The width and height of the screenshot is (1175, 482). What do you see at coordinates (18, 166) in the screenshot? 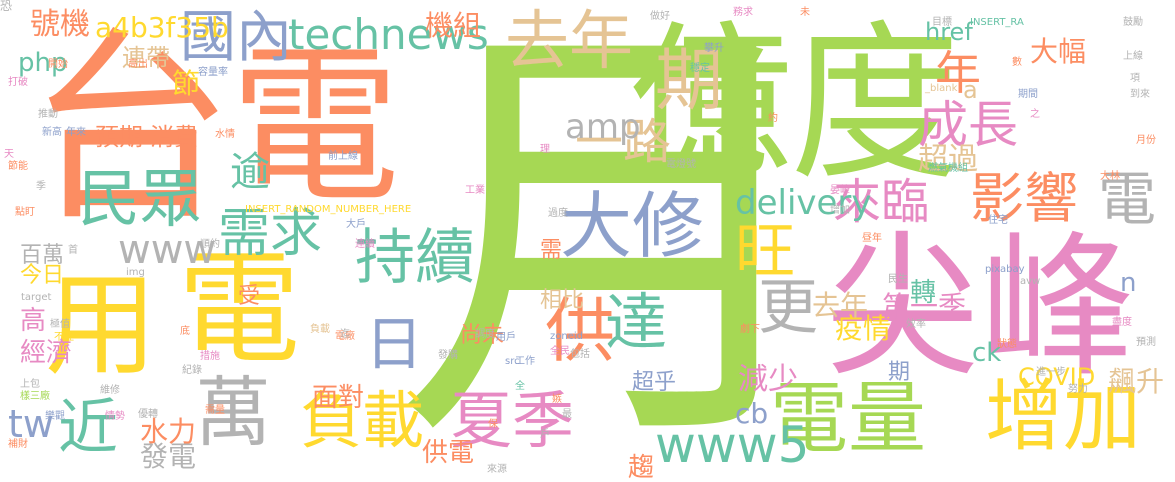
I see `cloud-word: 節能` at bounding box center [18, 166].